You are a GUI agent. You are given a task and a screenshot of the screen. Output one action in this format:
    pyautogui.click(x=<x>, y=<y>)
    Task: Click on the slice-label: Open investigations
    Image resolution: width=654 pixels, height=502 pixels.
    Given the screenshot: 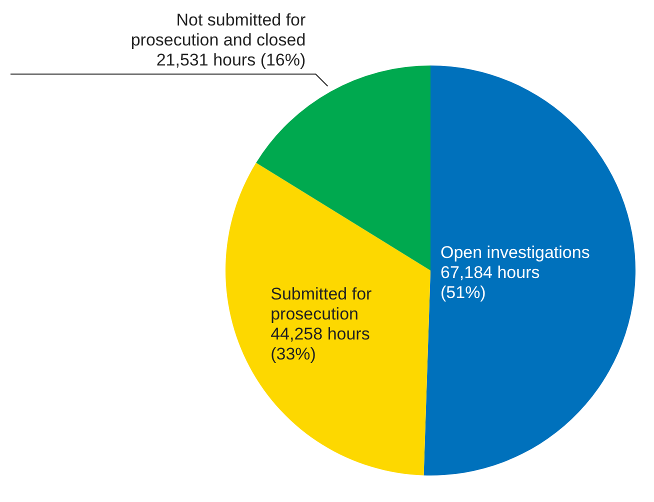 What is the action you would take?
    pyautogui.click(x=515, y=252)
    